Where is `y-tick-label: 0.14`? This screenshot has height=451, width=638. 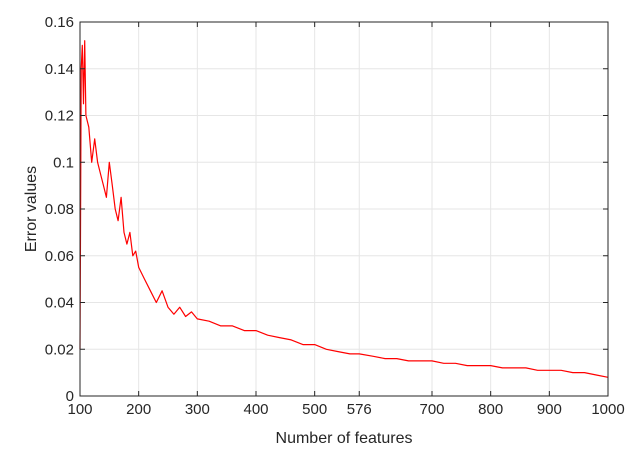
y-tick-label: 0.14 is located at coordinates (59, 69).